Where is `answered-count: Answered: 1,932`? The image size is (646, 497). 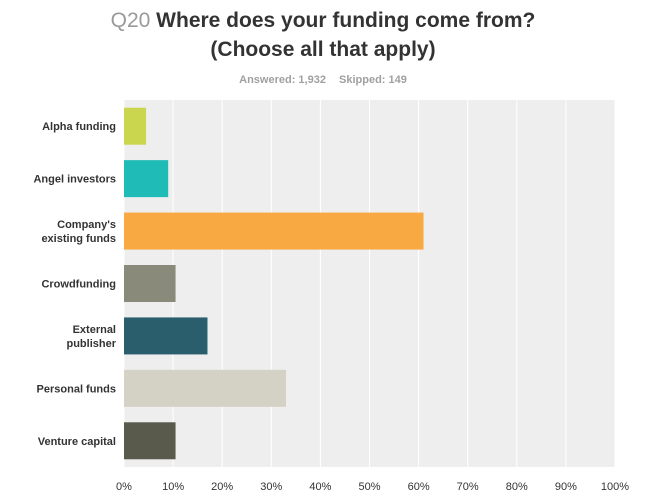
answered-count: Answered: 1,932 is located at coordinates (282, 80).